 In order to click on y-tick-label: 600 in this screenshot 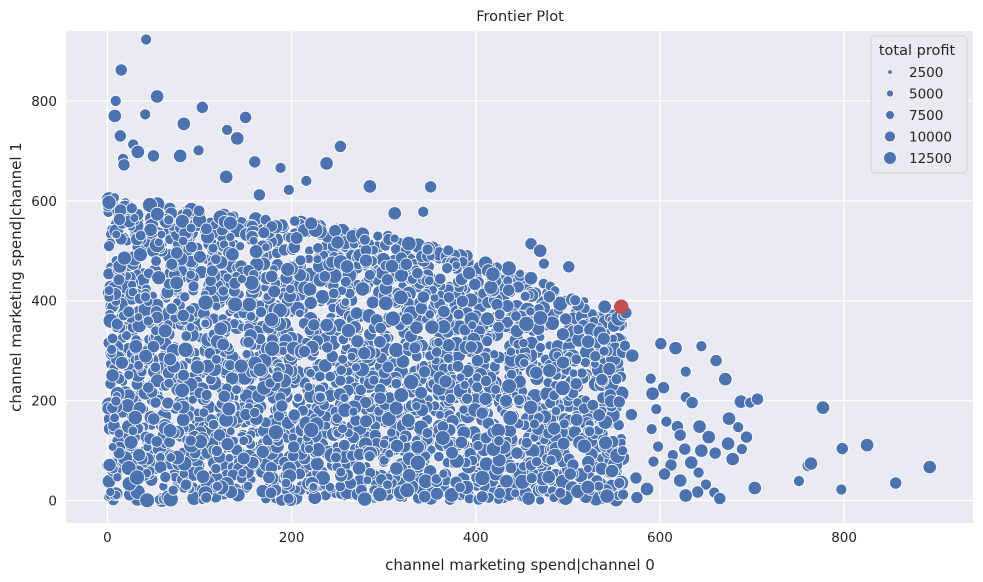, I will do `click(44, 202)`.